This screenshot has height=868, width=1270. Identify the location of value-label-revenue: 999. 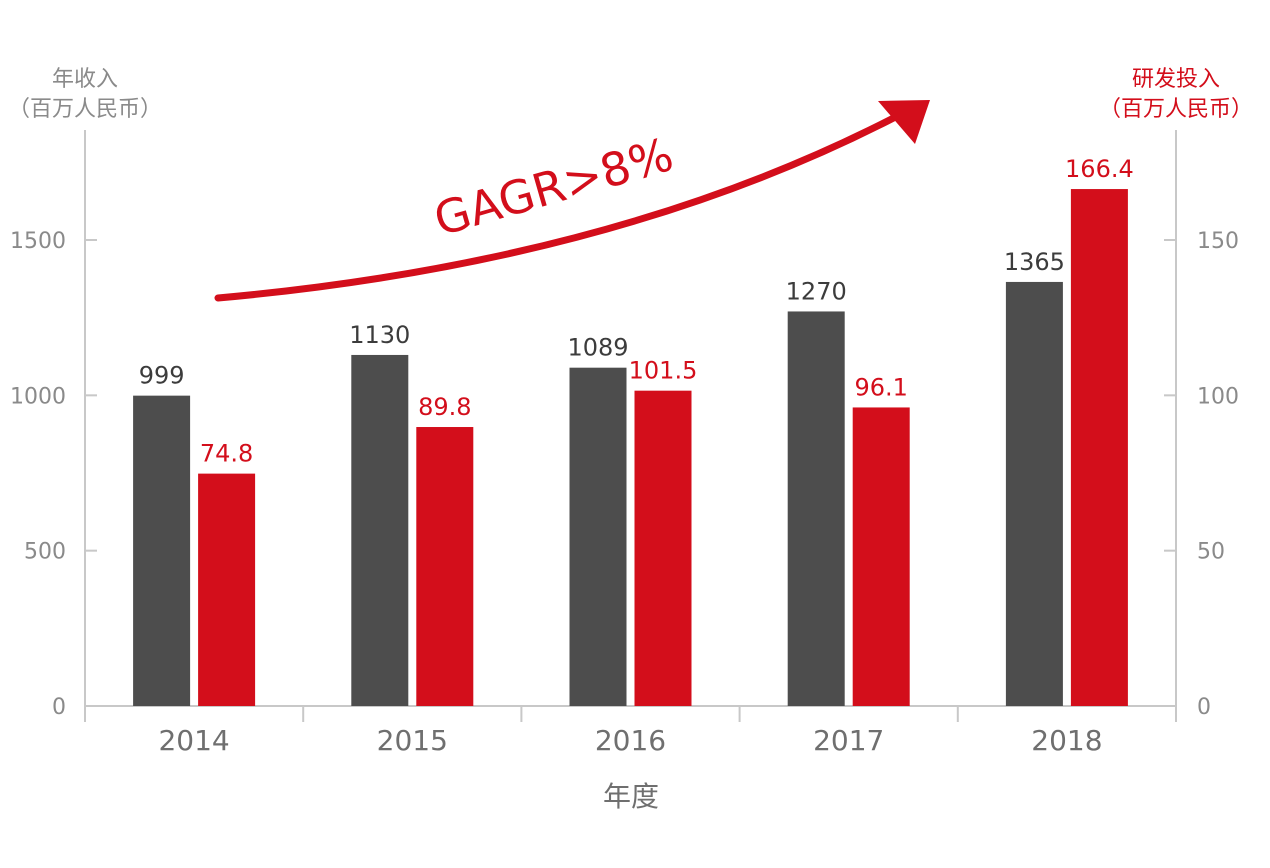
(162, 376).